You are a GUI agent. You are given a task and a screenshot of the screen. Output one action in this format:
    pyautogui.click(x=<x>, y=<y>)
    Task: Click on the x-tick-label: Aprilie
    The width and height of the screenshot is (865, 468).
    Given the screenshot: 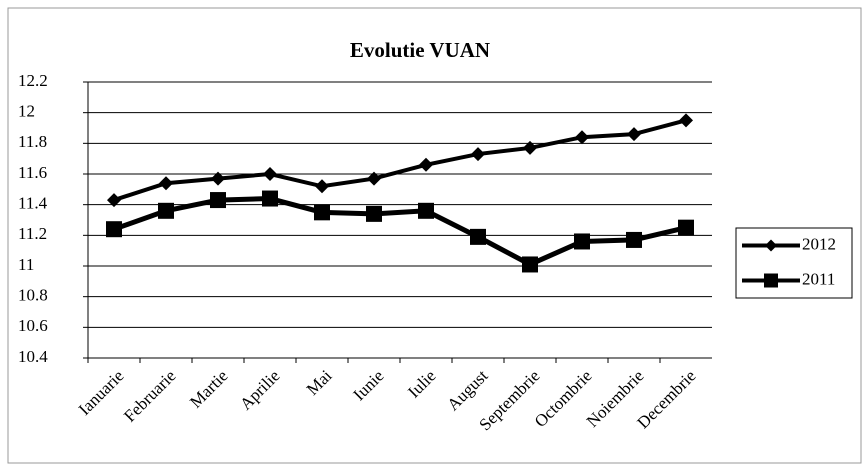 What is the action you would take?
    pyautogui.click(x=259, y=389)
    